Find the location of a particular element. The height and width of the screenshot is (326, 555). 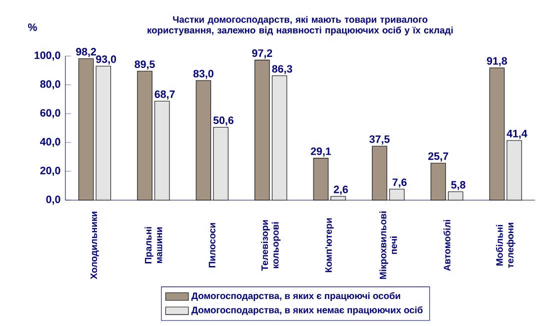

data-label: 2,6 is located at coordinates (341, 190).